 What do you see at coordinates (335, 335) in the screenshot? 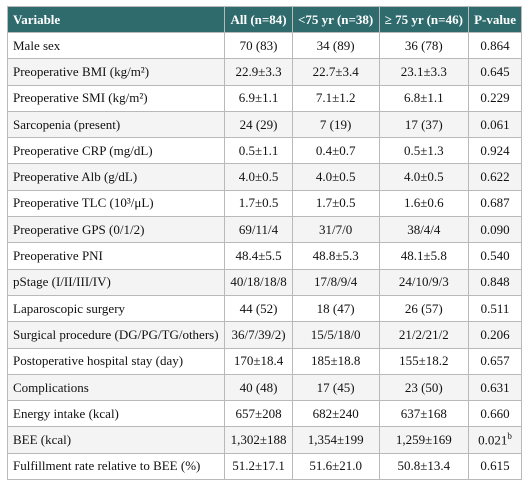
I see `table-cell: 15/5/18/0` at bounding box center [335, 335].